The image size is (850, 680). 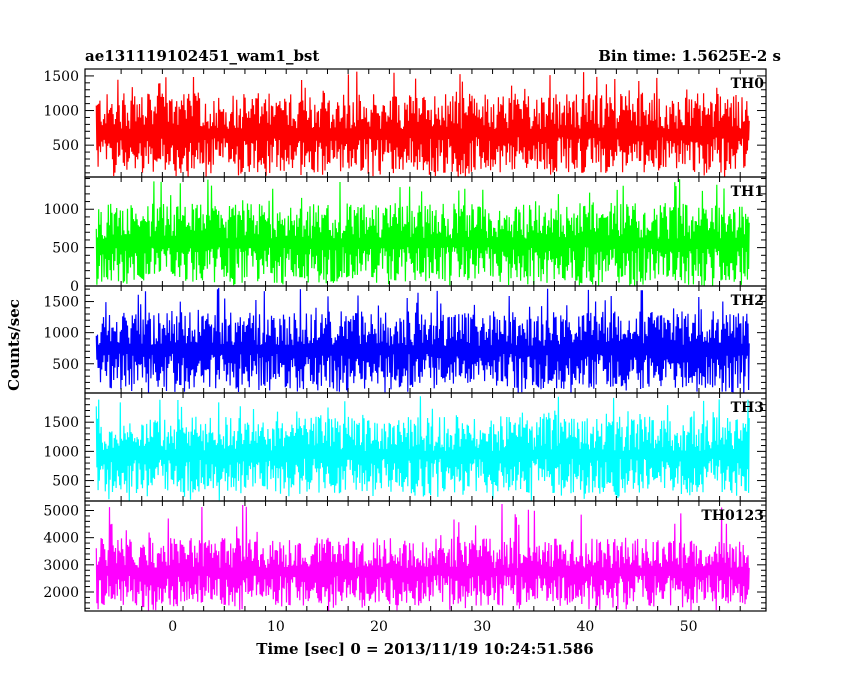 What do you see at coordinates (422, 124) in the screenshot?
I see `series-line-th0` at bounding box center [422, 124].